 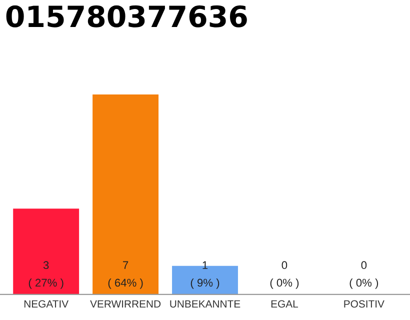 What do you see at coordinates (46, 304) in the screenshot?
I see `x-tick-label: NEGATIV` at bounding box center [46, 304].